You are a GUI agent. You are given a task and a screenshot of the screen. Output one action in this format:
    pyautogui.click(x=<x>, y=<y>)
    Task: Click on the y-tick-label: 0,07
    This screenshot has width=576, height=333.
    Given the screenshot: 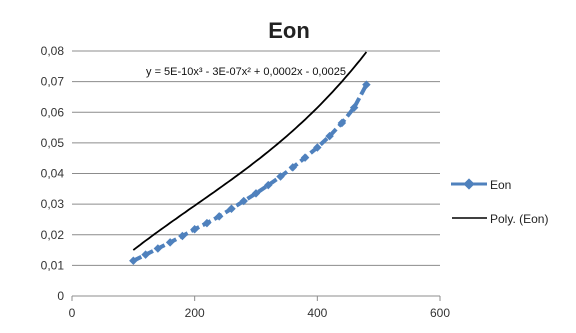 What is the action you would take?
    pyautogui.click(x=53, y=82)
    